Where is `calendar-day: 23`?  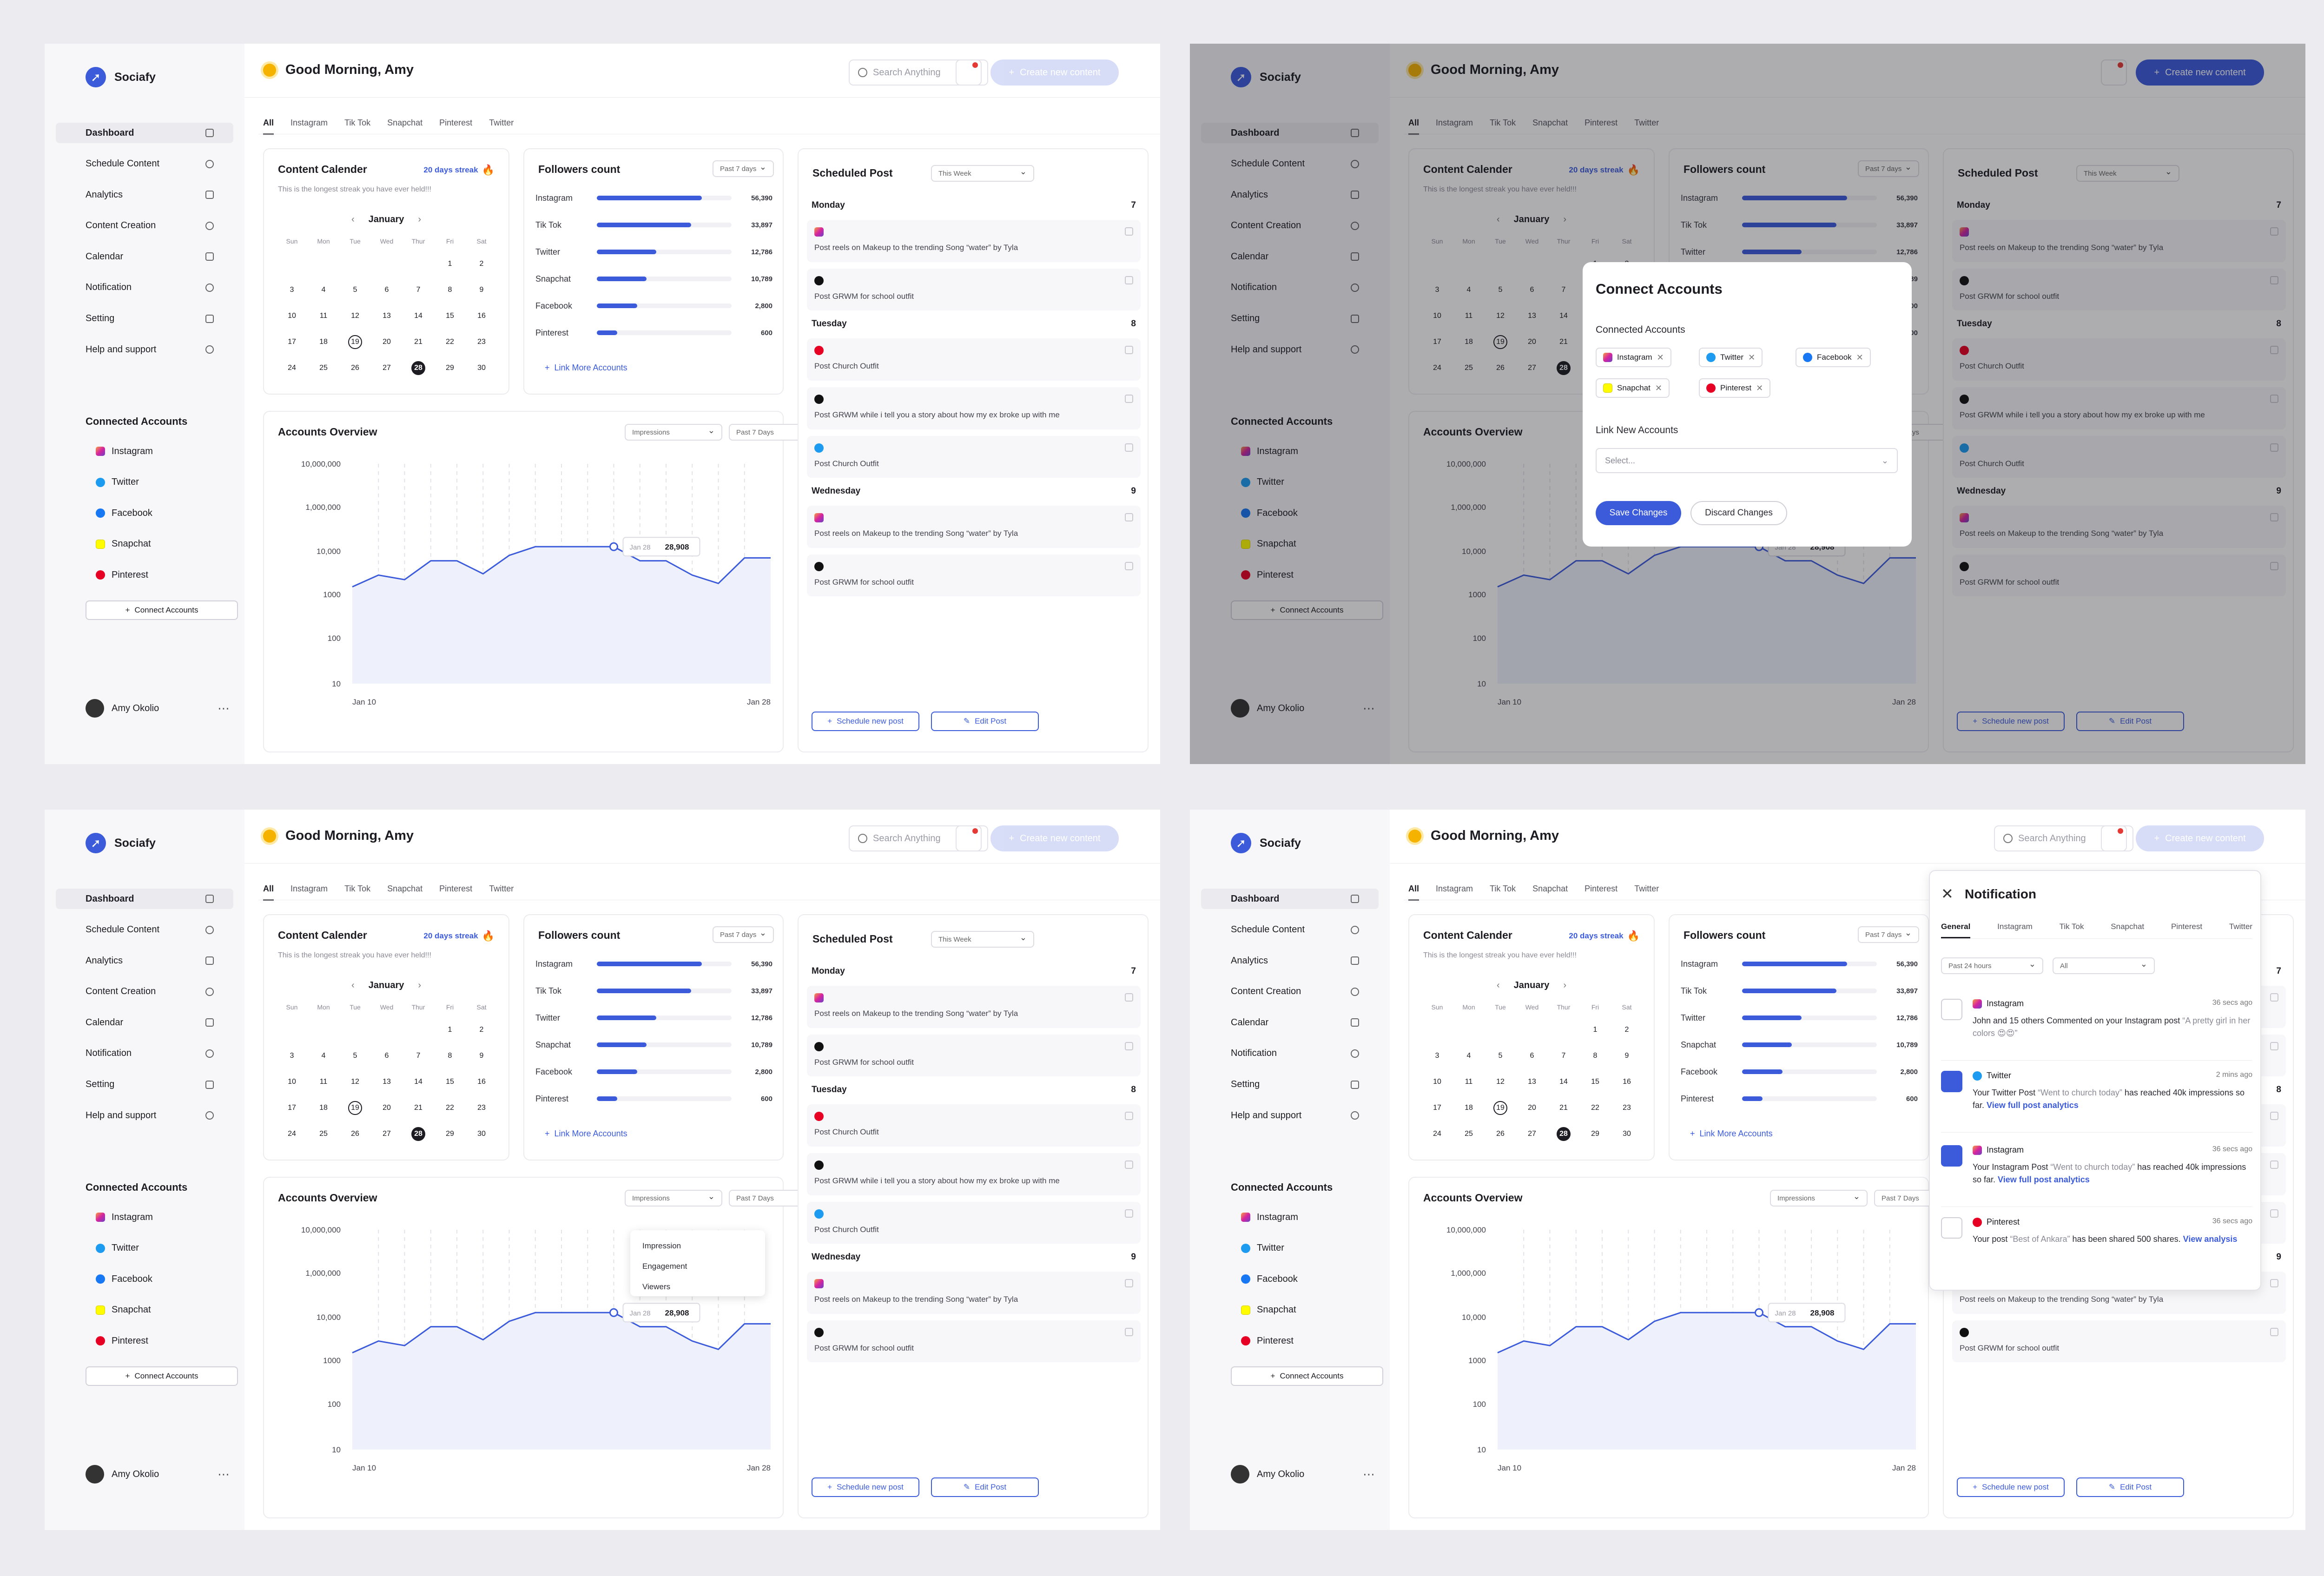
calendar-day: 23 is located at coordinates (1627, 1108).